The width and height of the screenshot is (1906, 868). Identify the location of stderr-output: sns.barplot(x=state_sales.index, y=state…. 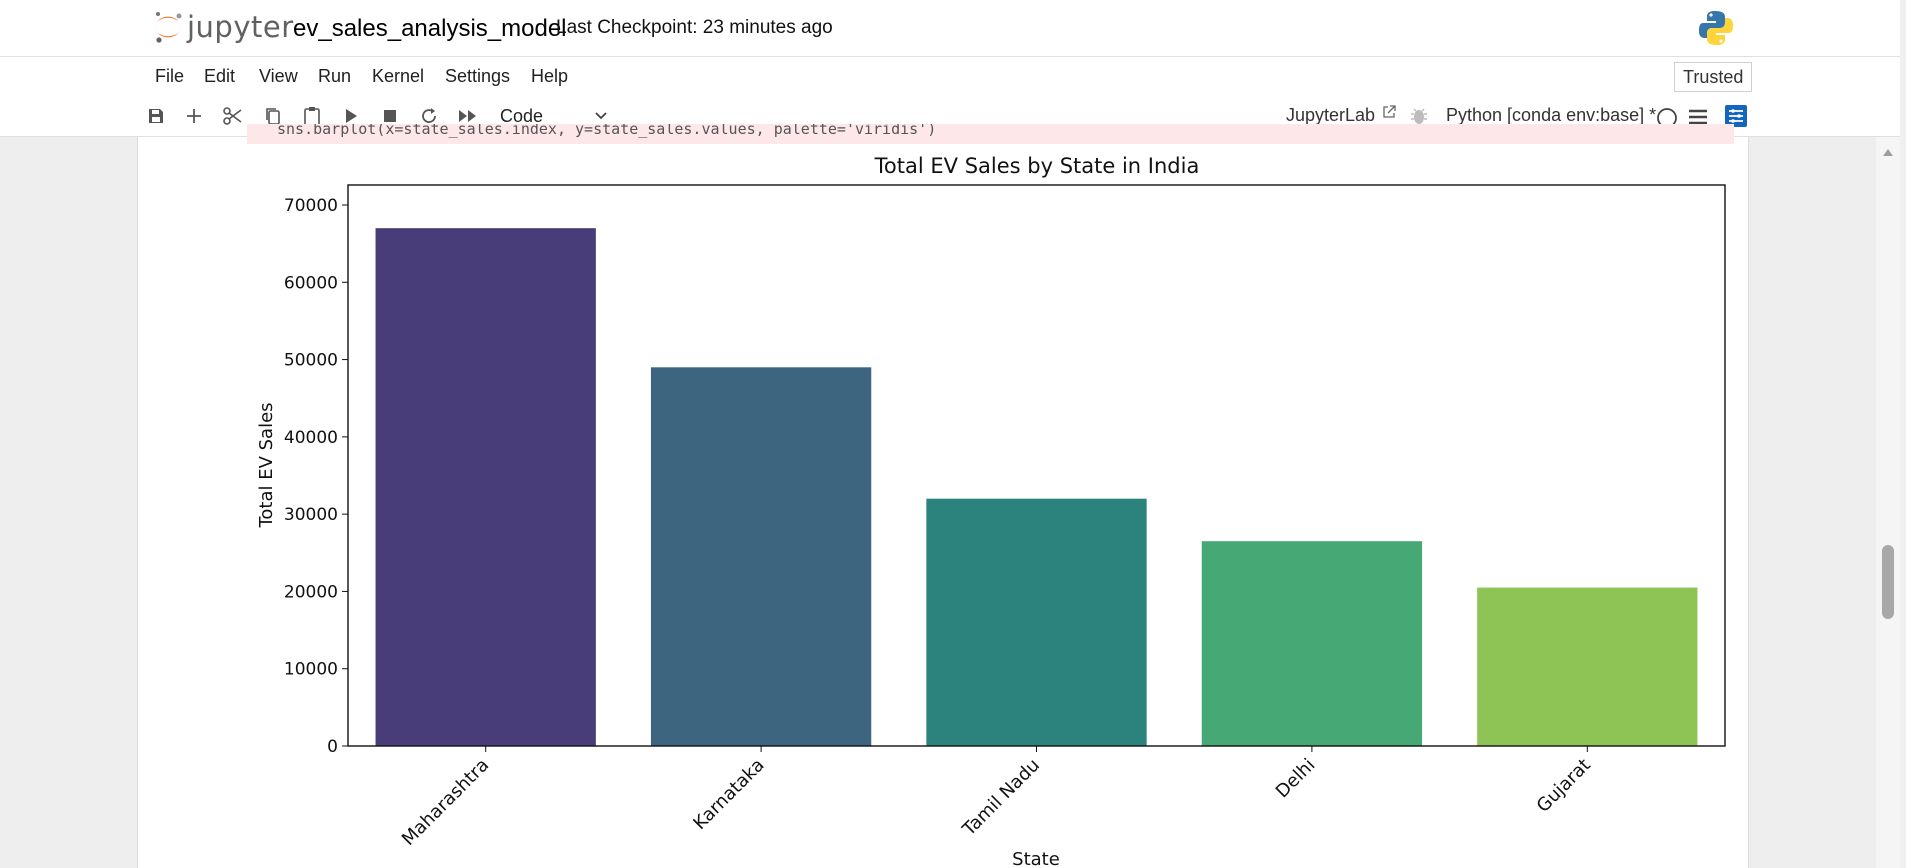
(990, 134).